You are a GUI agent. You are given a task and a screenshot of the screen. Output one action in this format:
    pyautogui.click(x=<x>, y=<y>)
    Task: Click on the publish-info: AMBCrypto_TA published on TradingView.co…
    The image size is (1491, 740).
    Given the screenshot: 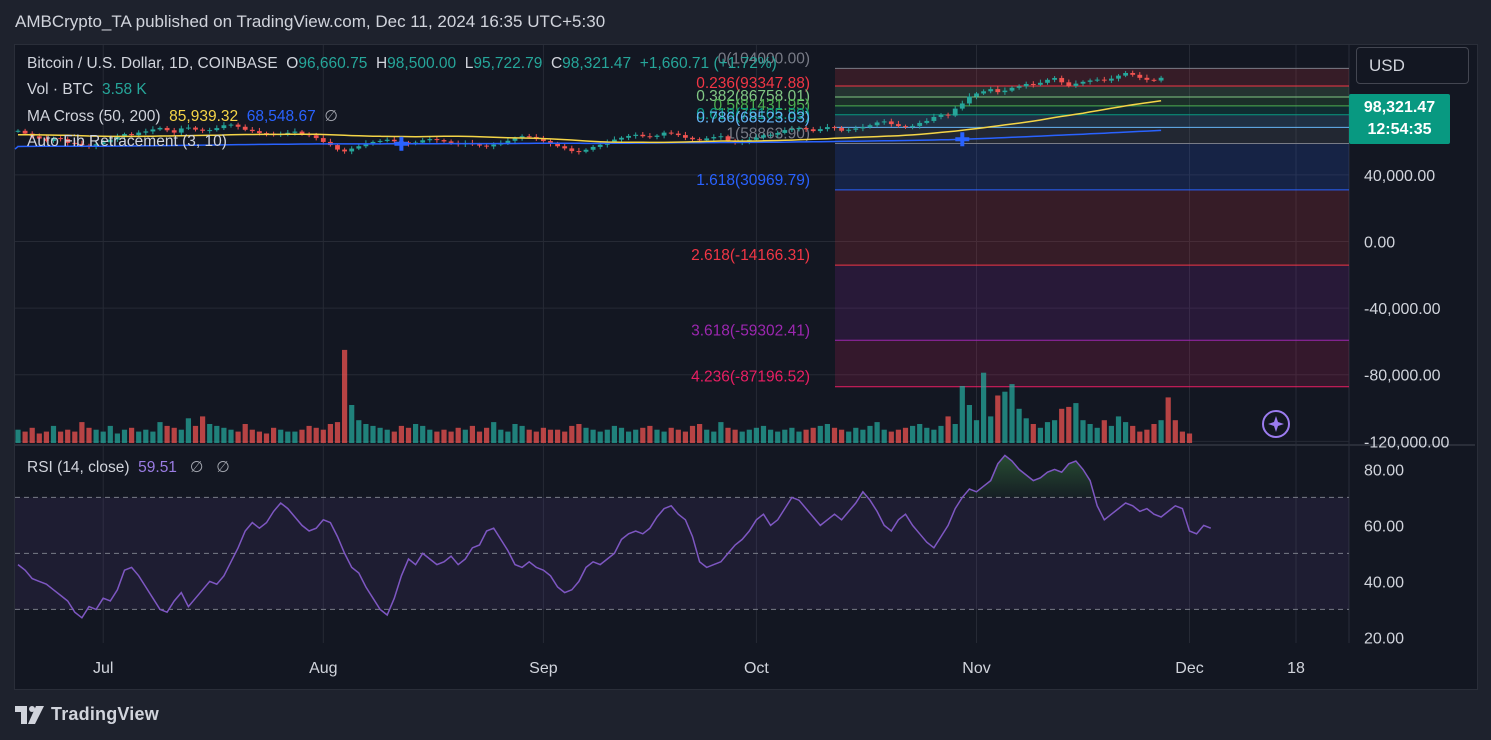 What is the action you would take?
    pyautogui.click(x=310, y=21)
    